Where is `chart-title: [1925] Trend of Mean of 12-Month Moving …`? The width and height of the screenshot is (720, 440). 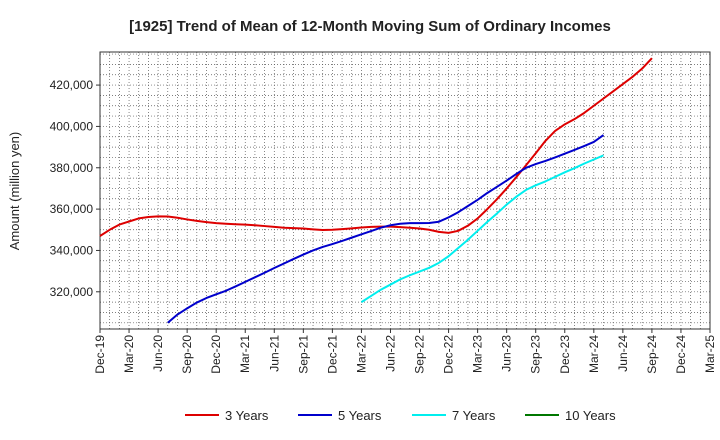 chart-title: [1925] Trend of Mean of 12-Month Moving … is located at coordinates (370, 26).